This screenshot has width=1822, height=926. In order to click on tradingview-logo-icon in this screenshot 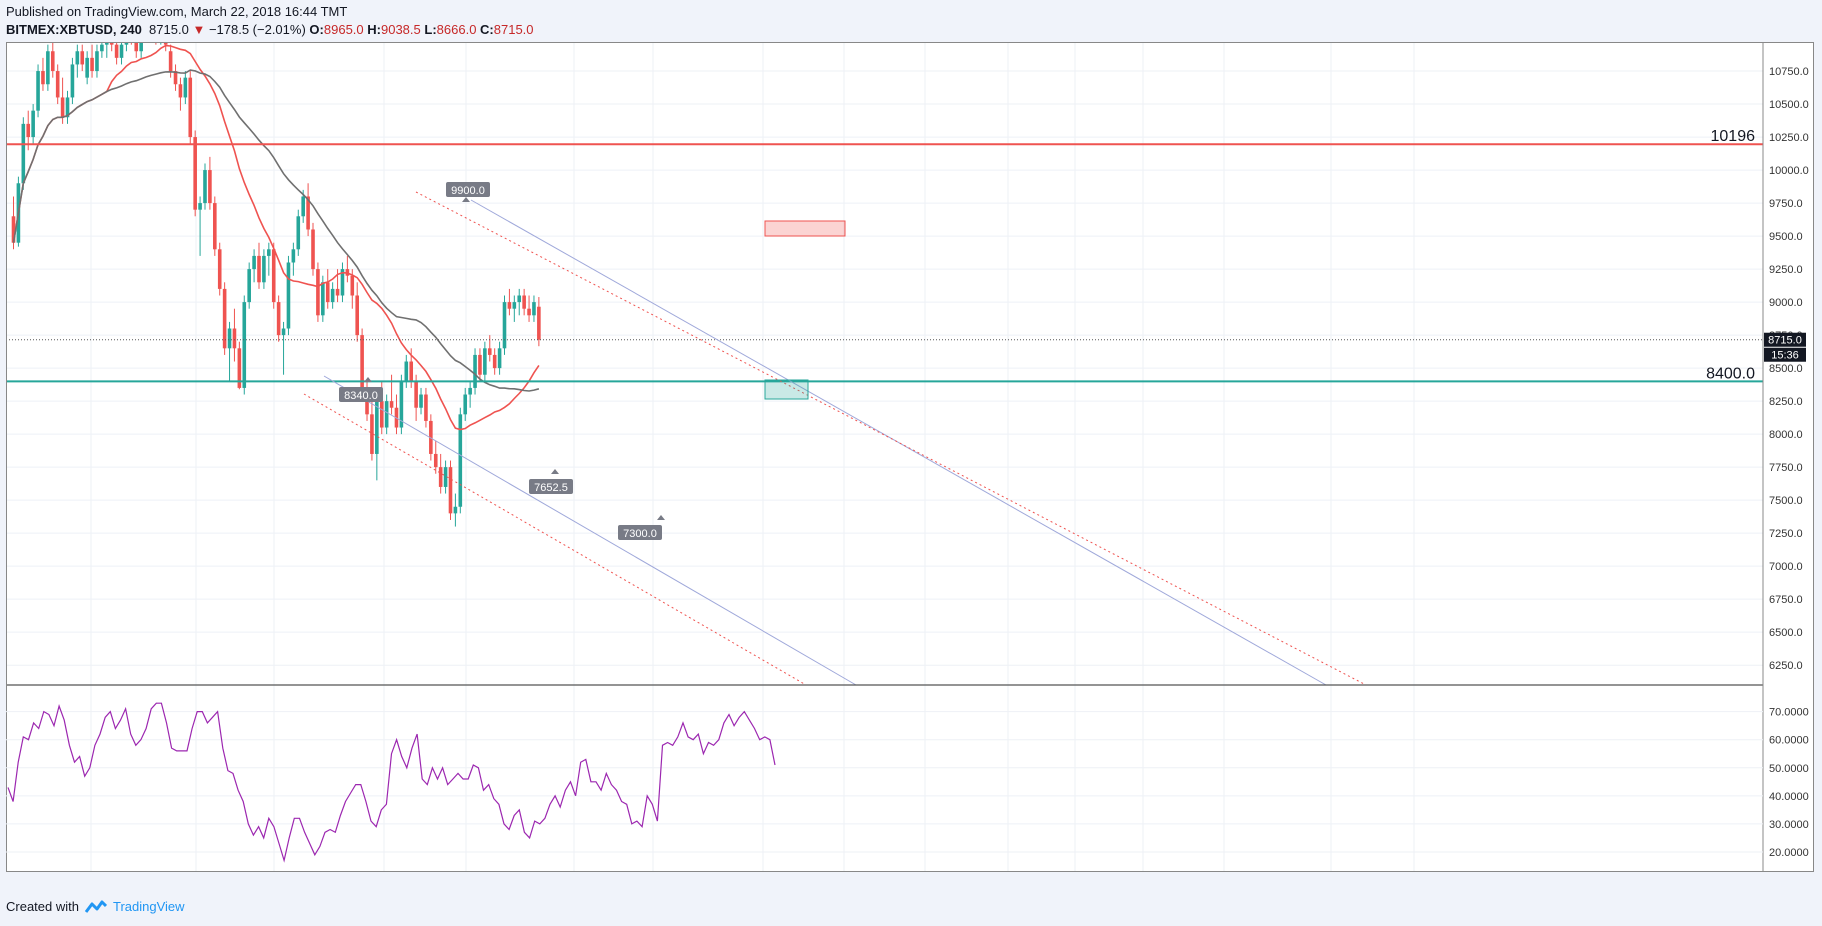, I will do `click(95, 906)`.